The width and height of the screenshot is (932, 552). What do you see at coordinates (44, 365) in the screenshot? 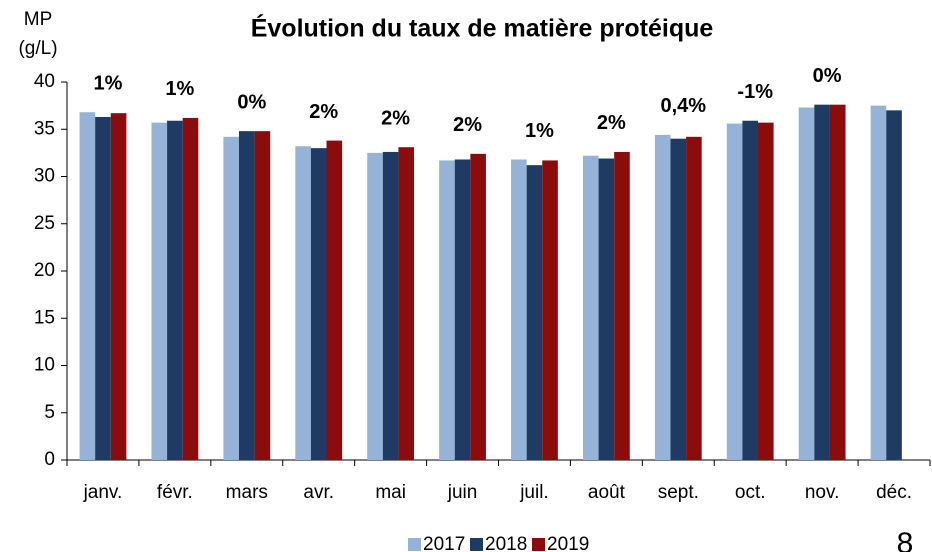
I see `y-tick-label: 10` at bounding box center [44, 365].